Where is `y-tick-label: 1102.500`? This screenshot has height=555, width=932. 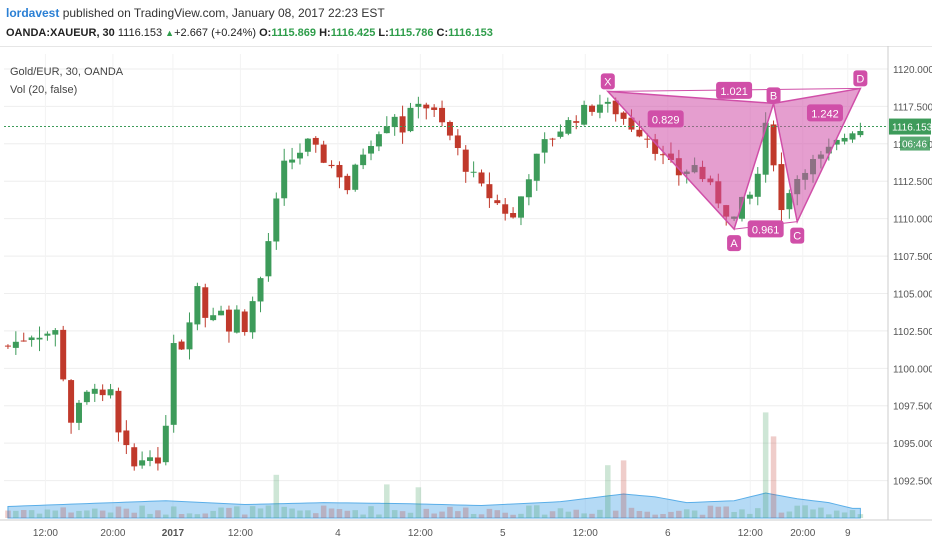
y-tick-label: 1102.500 is located at coordinates (912, 332).